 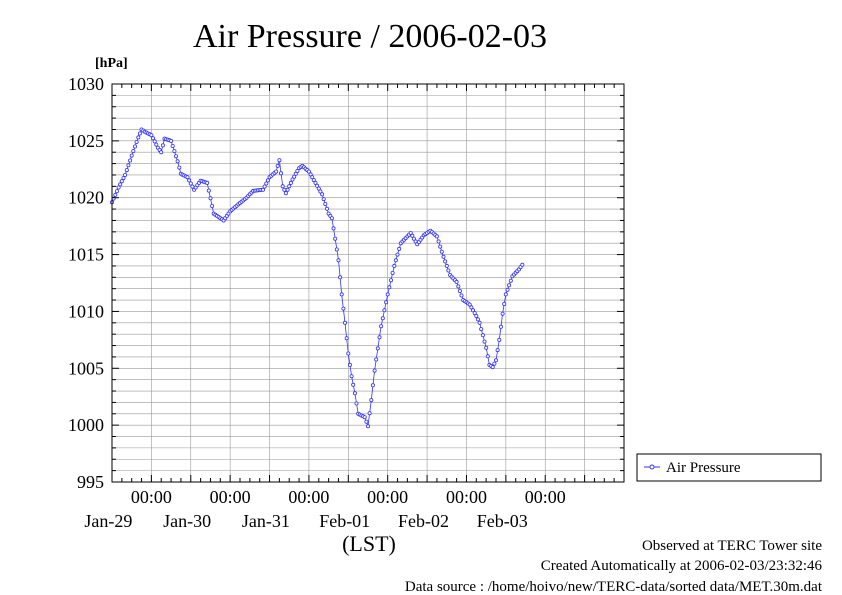 What do you see at coordinates (187, 521) in the screenshot?
I see `x-tick-label-date: Jan-30` at bounding box center [187, 521].